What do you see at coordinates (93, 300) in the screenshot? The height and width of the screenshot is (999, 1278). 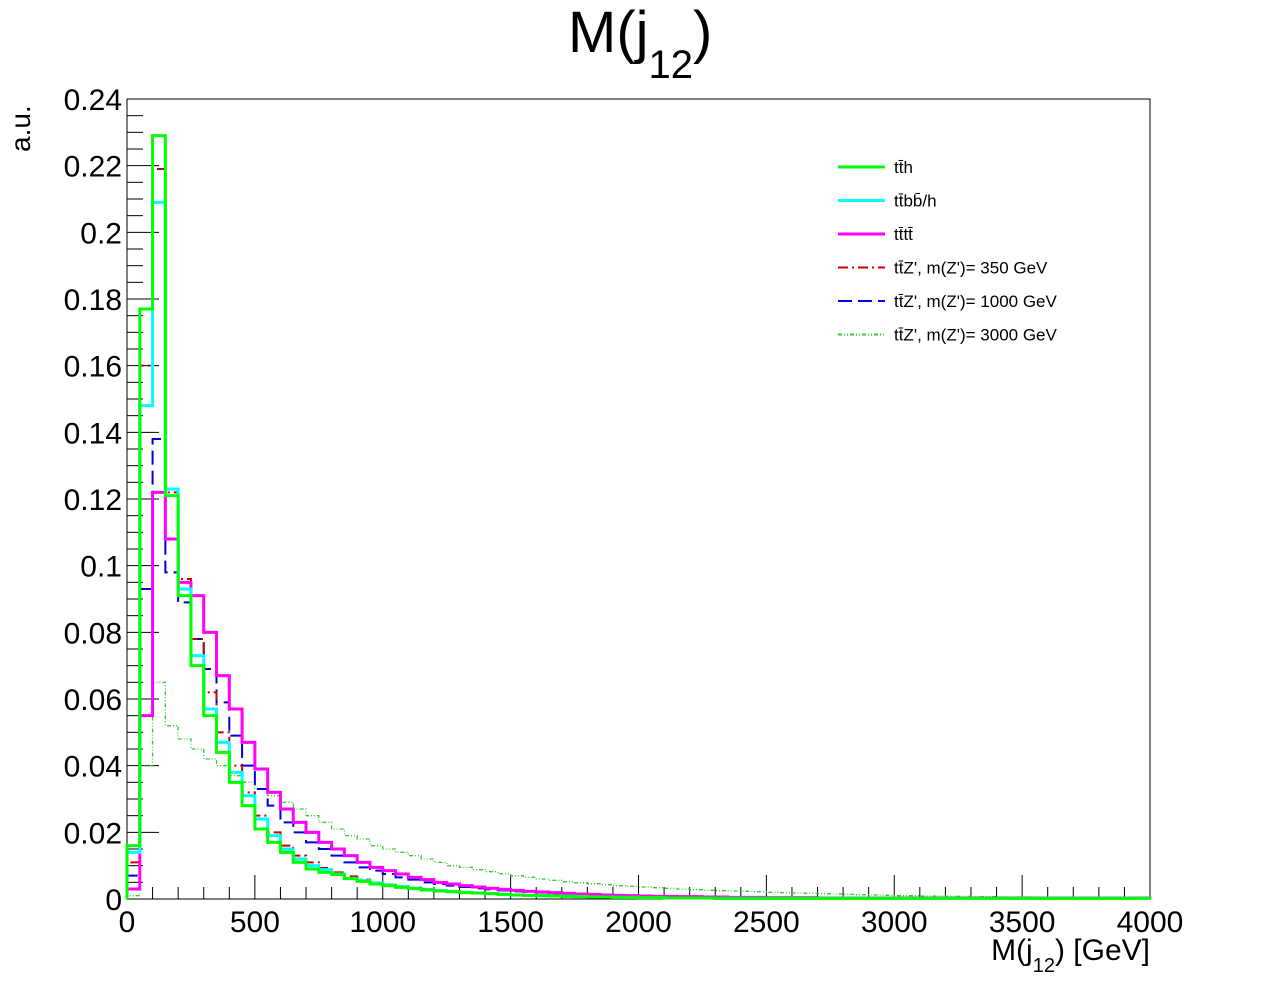 I see `y-tick-label: 0.18` at bounding box center [93, 300].